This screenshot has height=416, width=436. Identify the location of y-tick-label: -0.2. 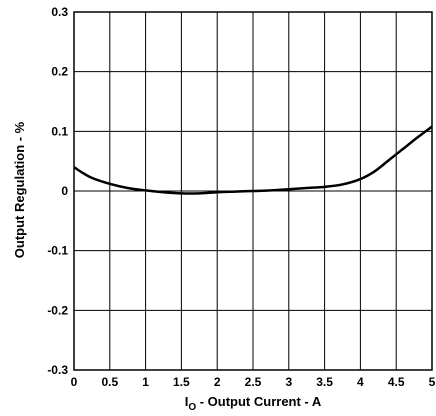
(57, 310).